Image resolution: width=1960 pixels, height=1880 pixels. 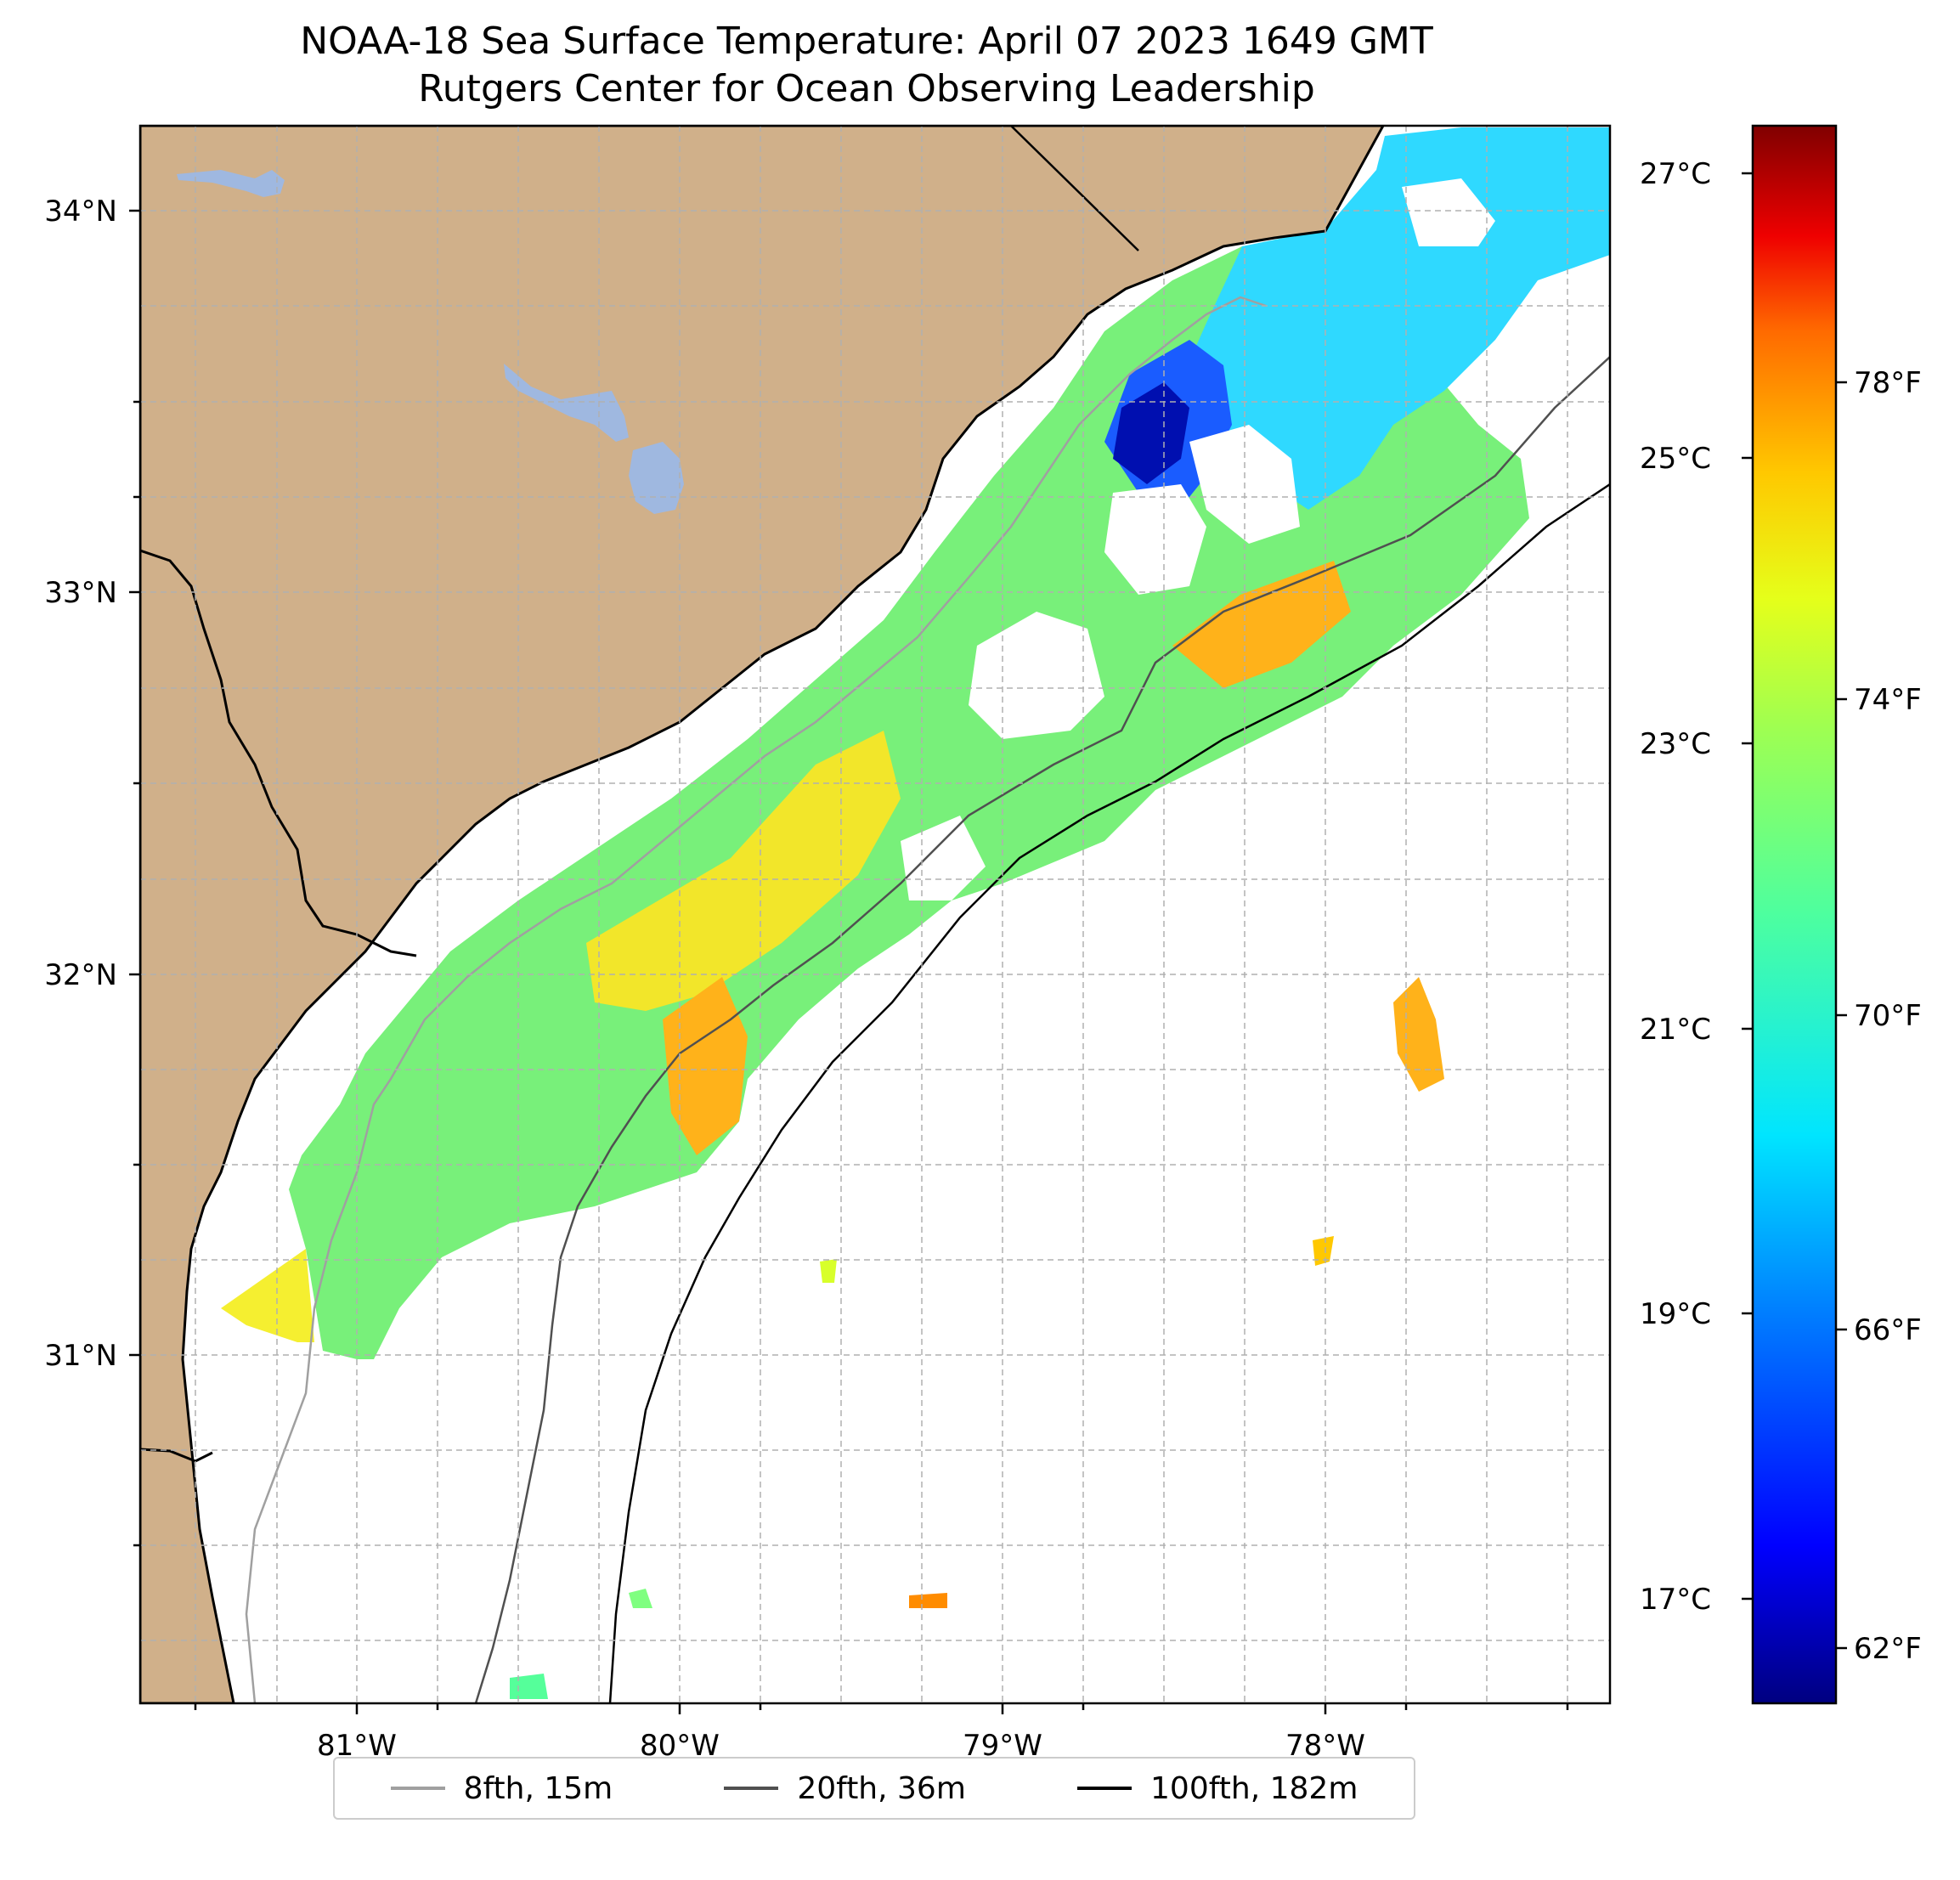 What do you see at coordinates (1675, 459) in the screenshot?
I see `colorbar-celsius-label: 25°C` at bounding box center [1675, 459].